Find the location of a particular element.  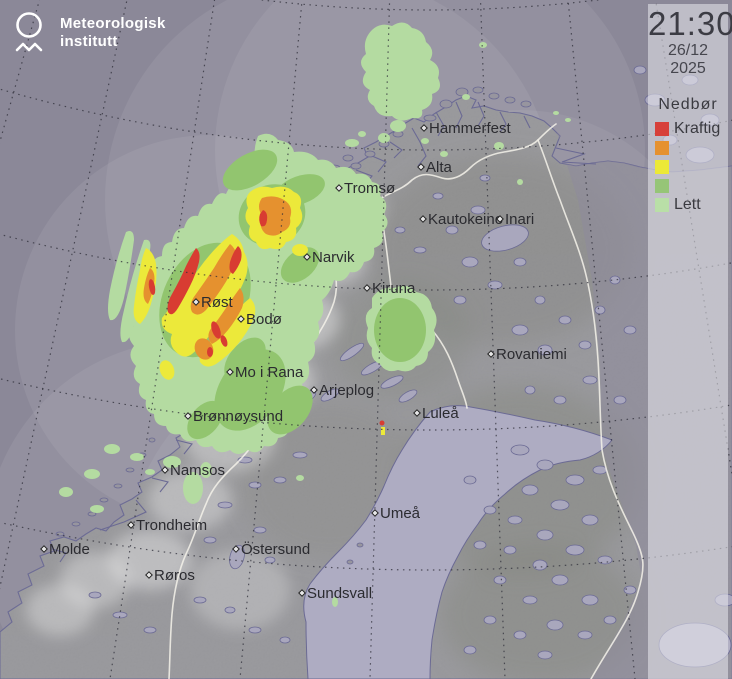

city-label: Namsos is located at coordinates (197, 470).